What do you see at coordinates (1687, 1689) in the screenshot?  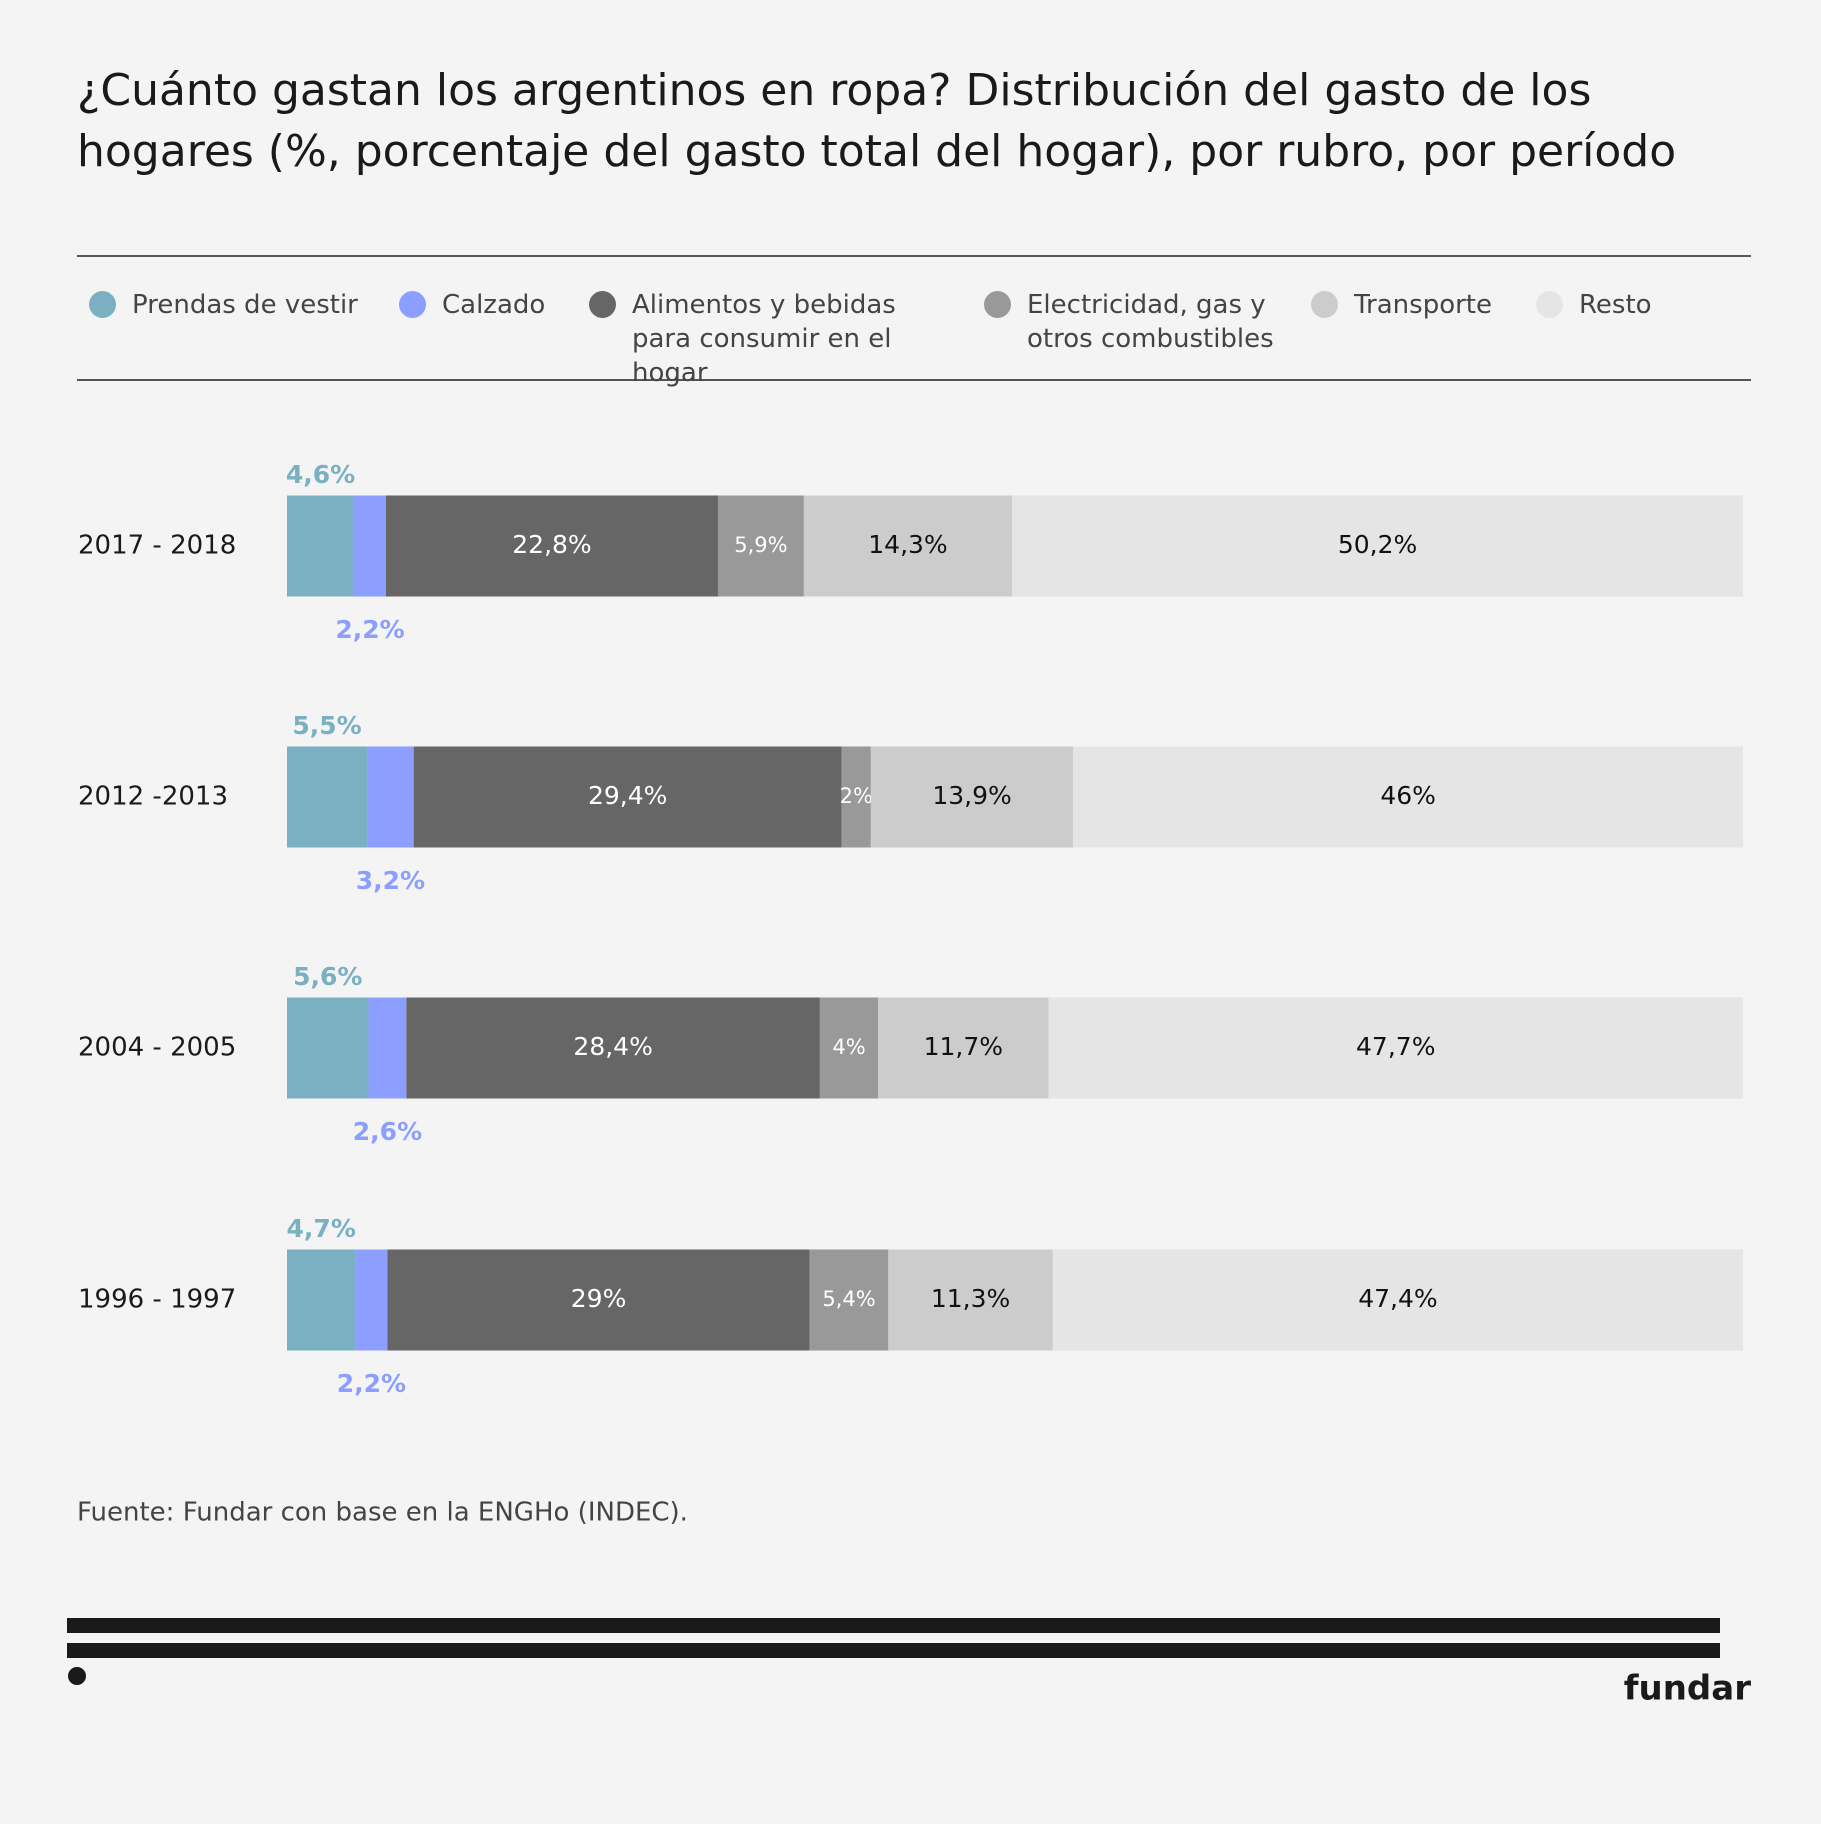 I see `brand: fundar` at bounding box center [1687, 1689].